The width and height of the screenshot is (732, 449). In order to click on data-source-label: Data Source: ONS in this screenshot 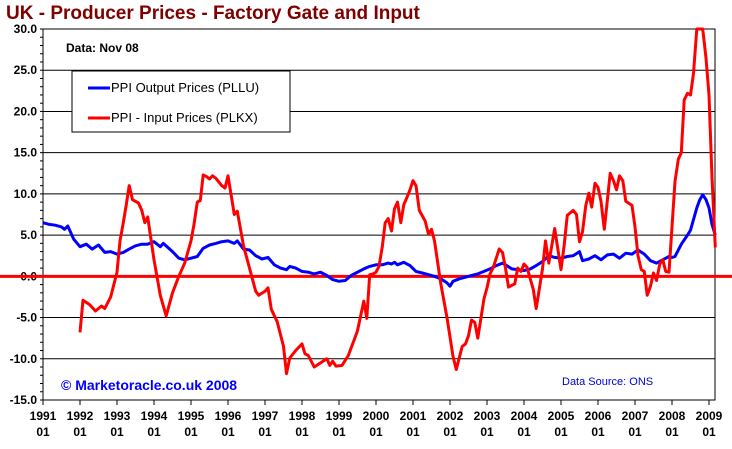, I will do `click(607, 382)`.